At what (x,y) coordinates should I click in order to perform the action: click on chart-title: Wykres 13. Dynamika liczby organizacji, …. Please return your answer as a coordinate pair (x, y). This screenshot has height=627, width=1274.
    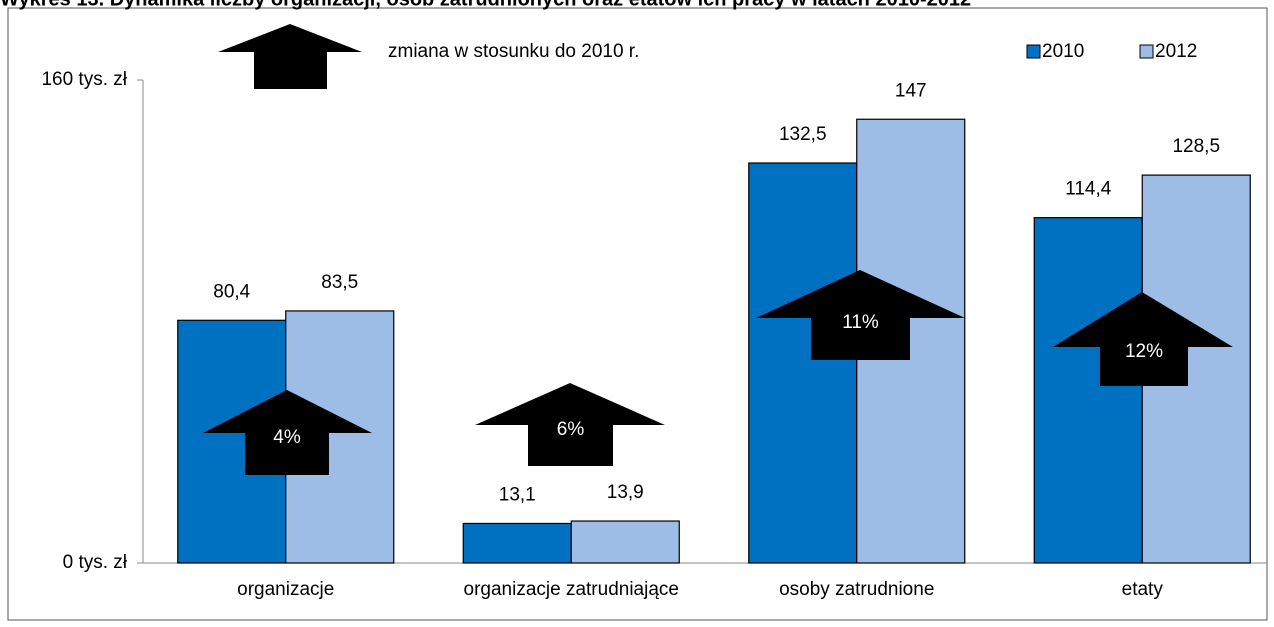
    Looking at the image, I should click on (485, 5).